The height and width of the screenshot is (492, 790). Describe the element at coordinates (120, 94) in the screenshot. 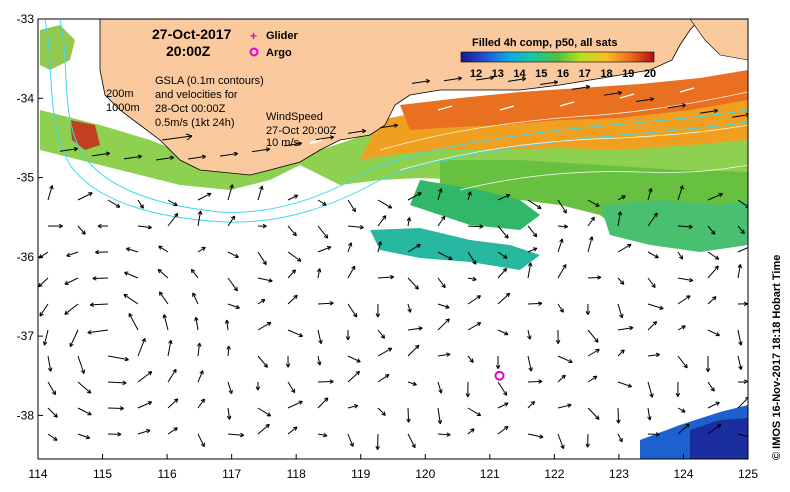

I see `isobath-200-label: 200m` at that location.